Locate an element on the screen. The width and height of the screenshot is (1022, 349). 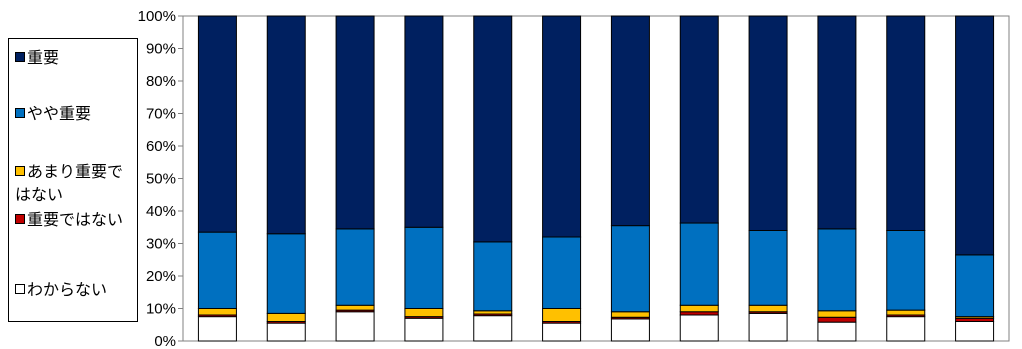
y-tick-label: 70% is located at coordinates (161, 114).